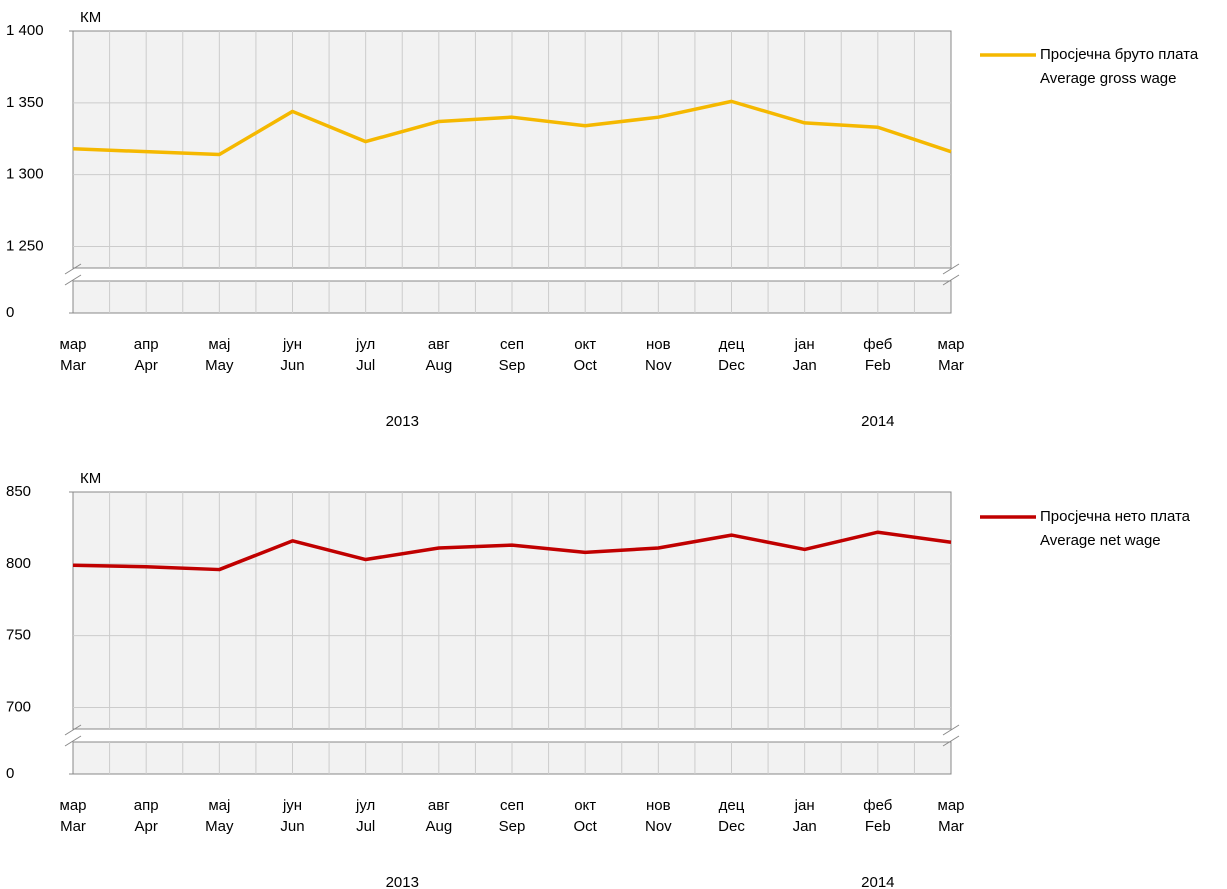 This screenshot has height=889, width=1227. What do you see at coordinates (25, 102) in the screenshot?
I see `y-tick-label: 1 350` at bounding box center [25, 102].